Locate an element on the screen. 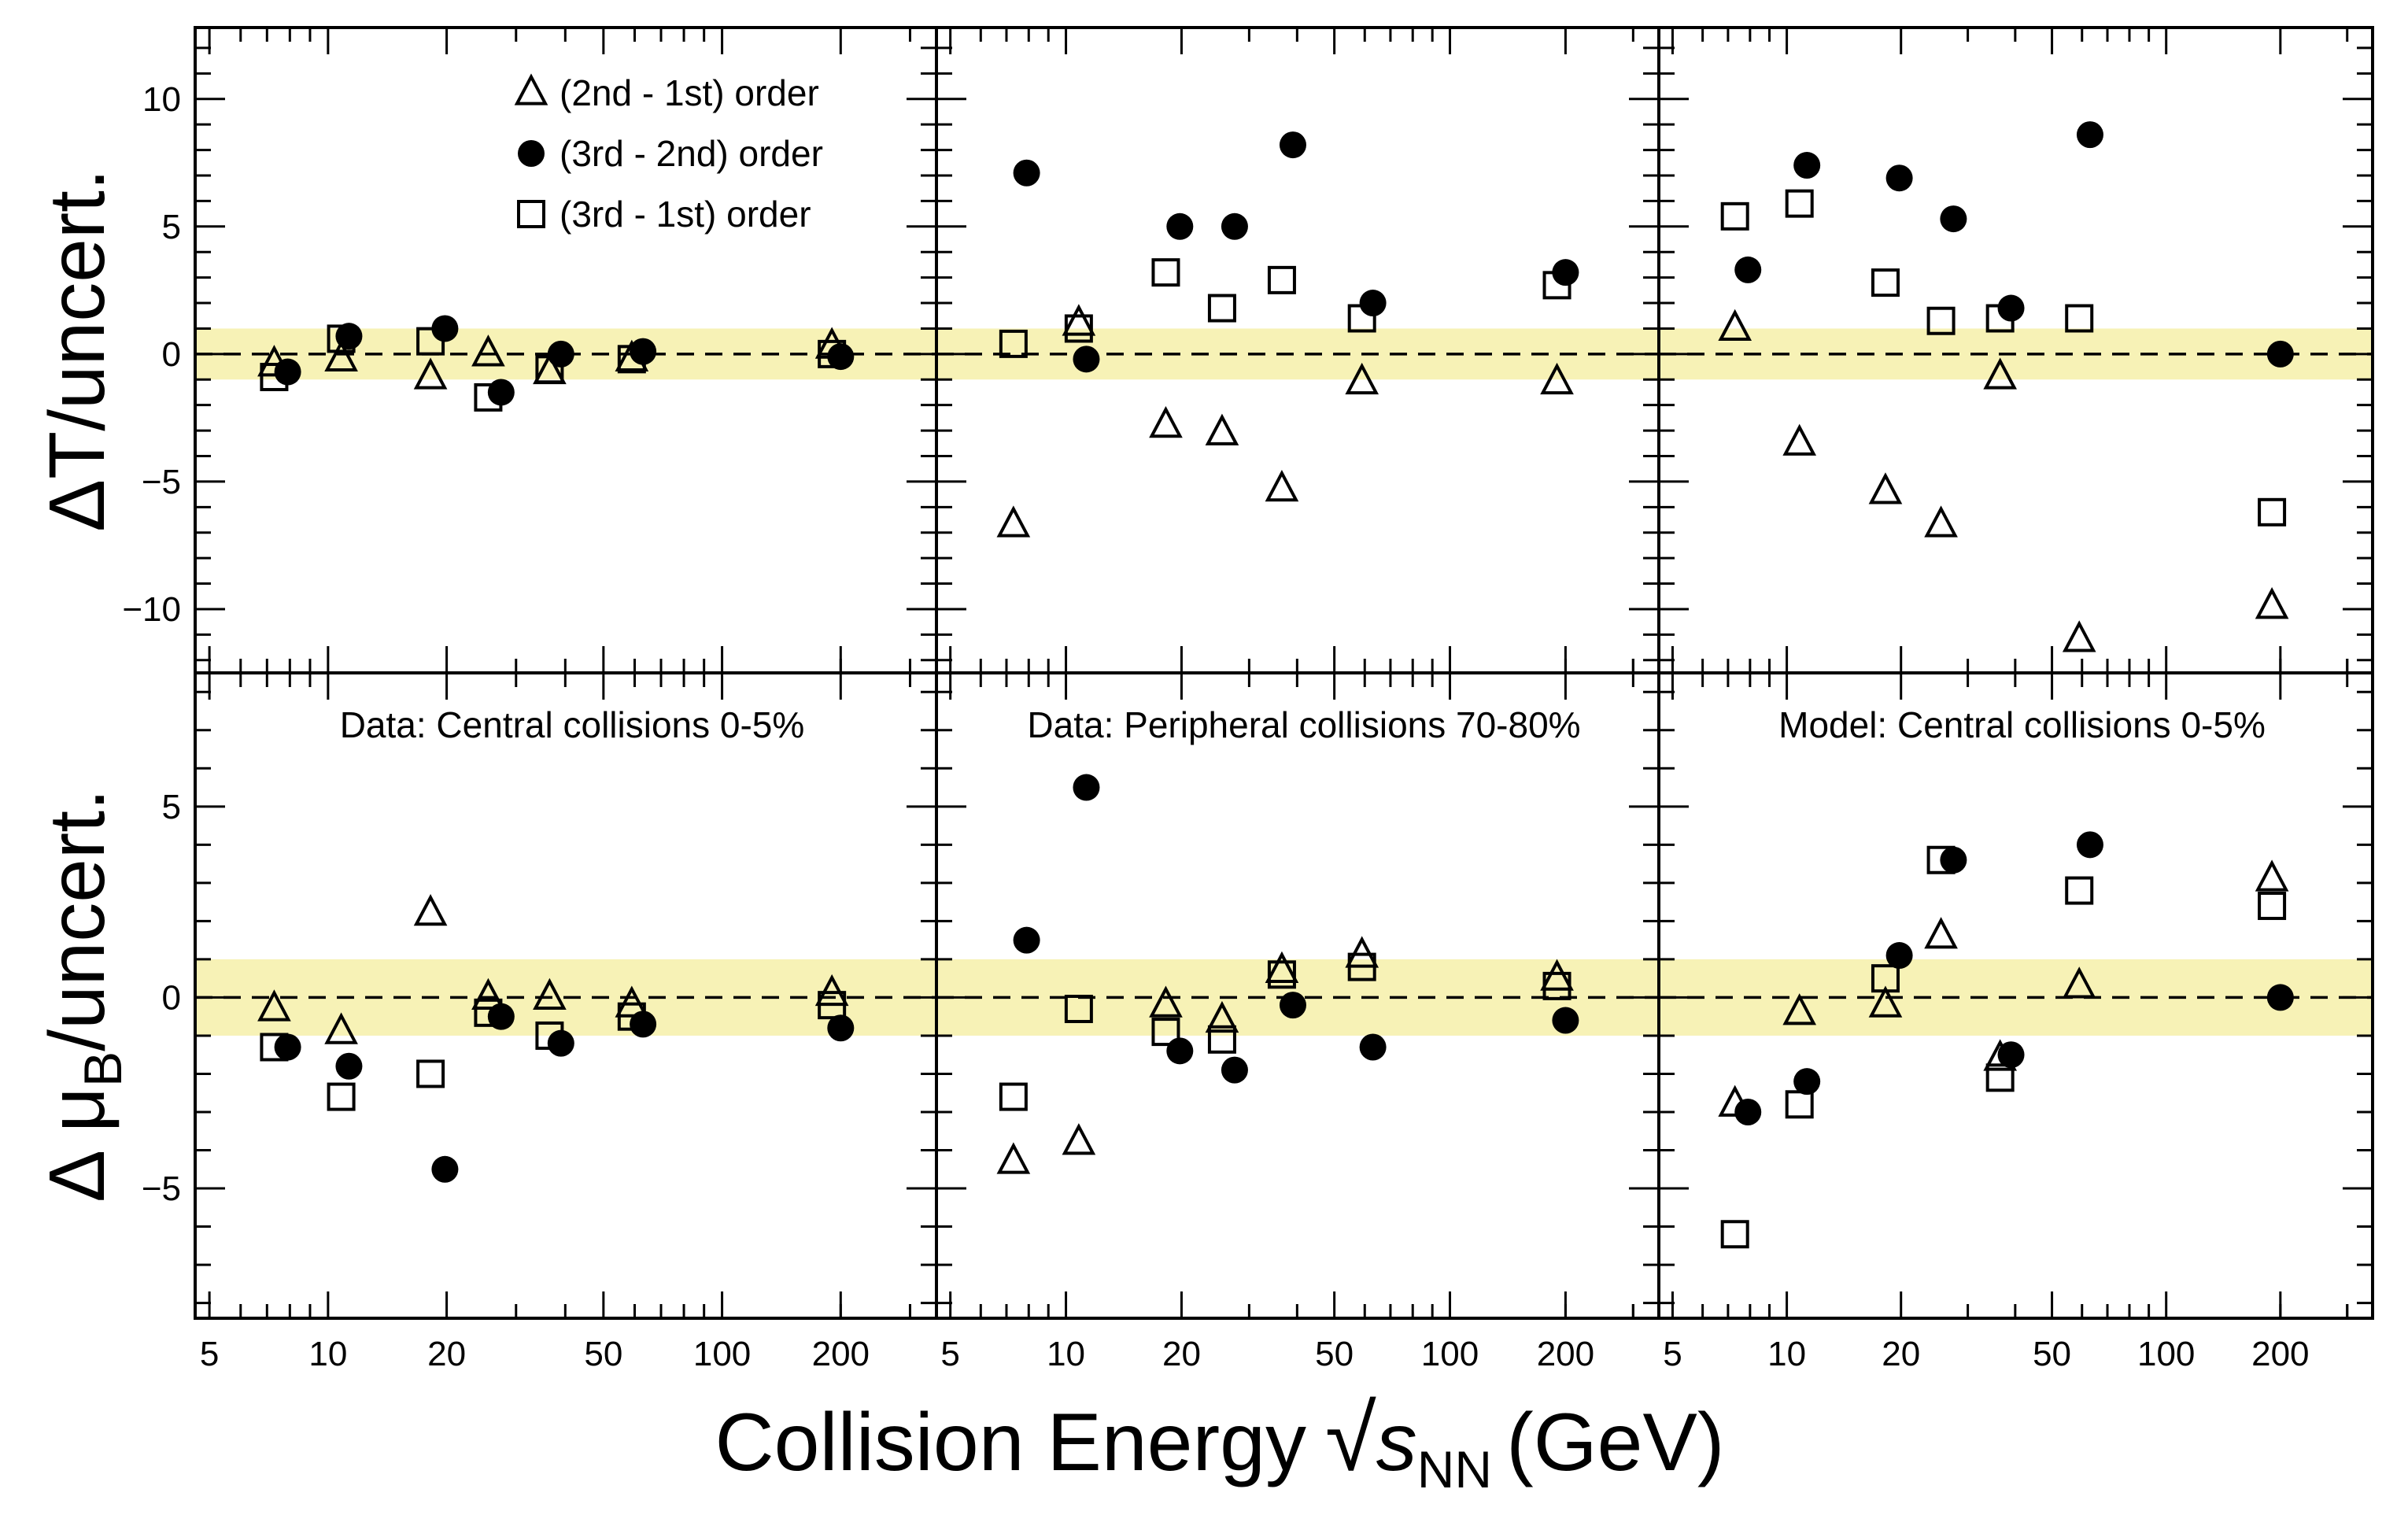  sqrt-symbol: √ is located at coordinates (1350, 1439).